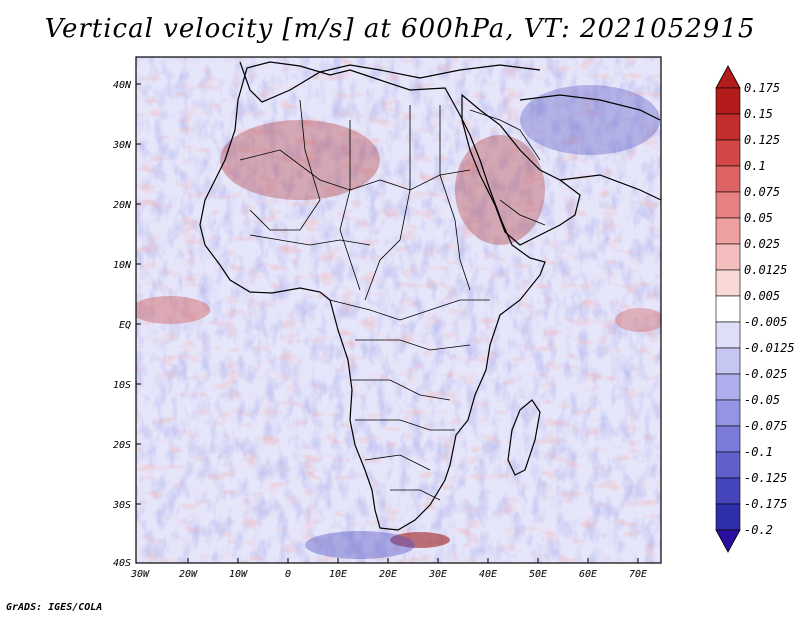 The width and height of the screenshot is (800, 618). What do you see at coordinates (758, 530) in the screenshot?
I see `colorbar-label: -0.2` at bounding box center [758, 530].